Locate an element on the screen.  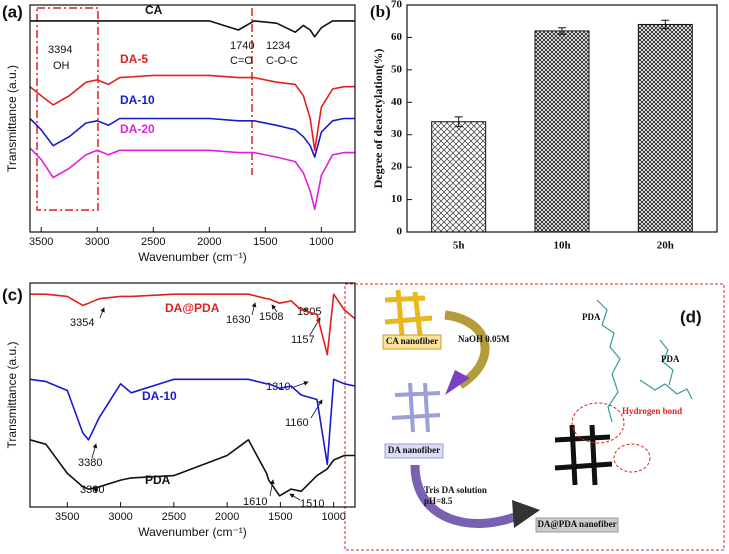
annotation: 3380 is located at coordinates (90, 463).